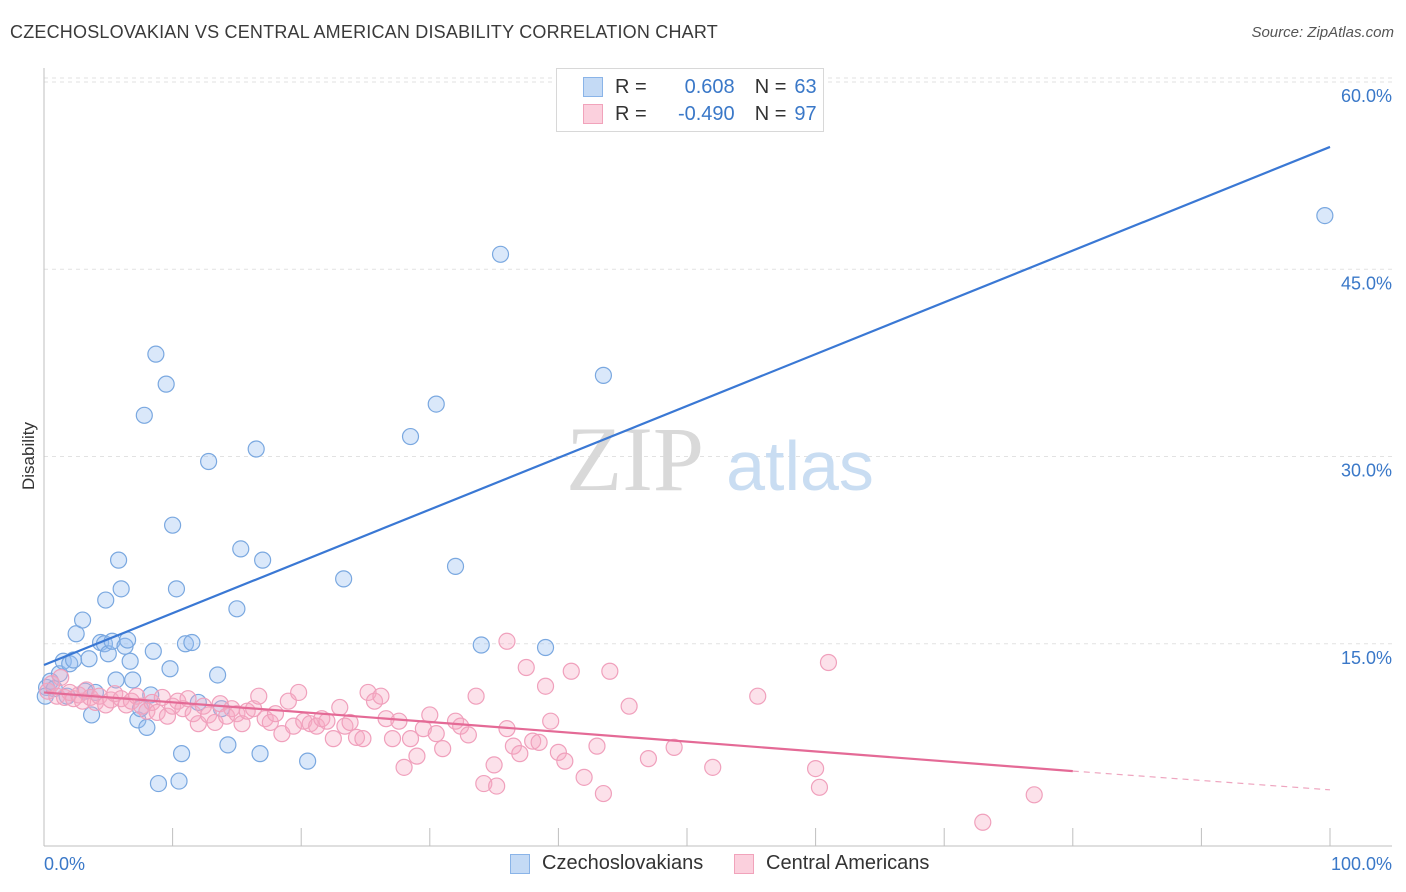 This screenshot has height=892, width=1406. I want to click on y-tick-label-30: 30.0%, so click(1366, 471).